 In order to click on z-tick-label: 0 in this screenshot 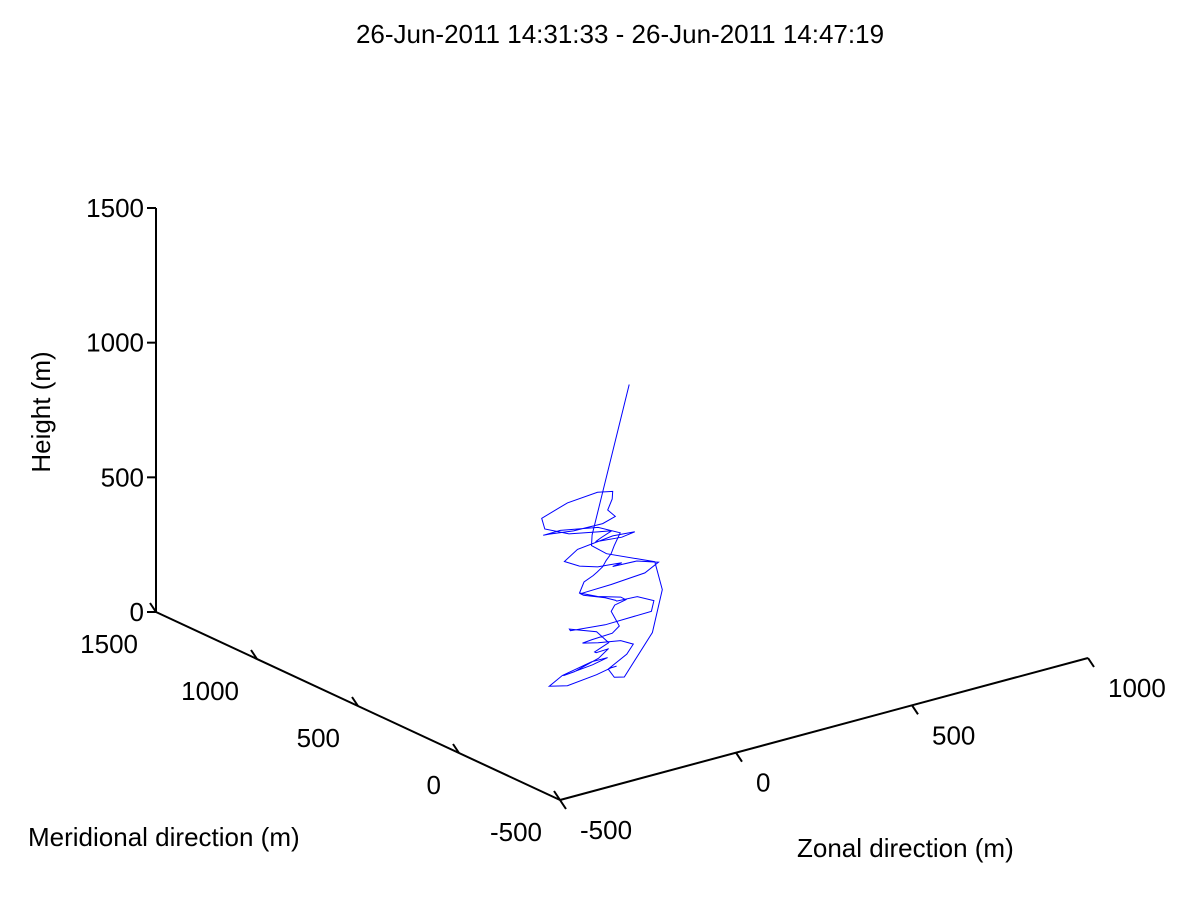, I will do `click(137, 612)`.